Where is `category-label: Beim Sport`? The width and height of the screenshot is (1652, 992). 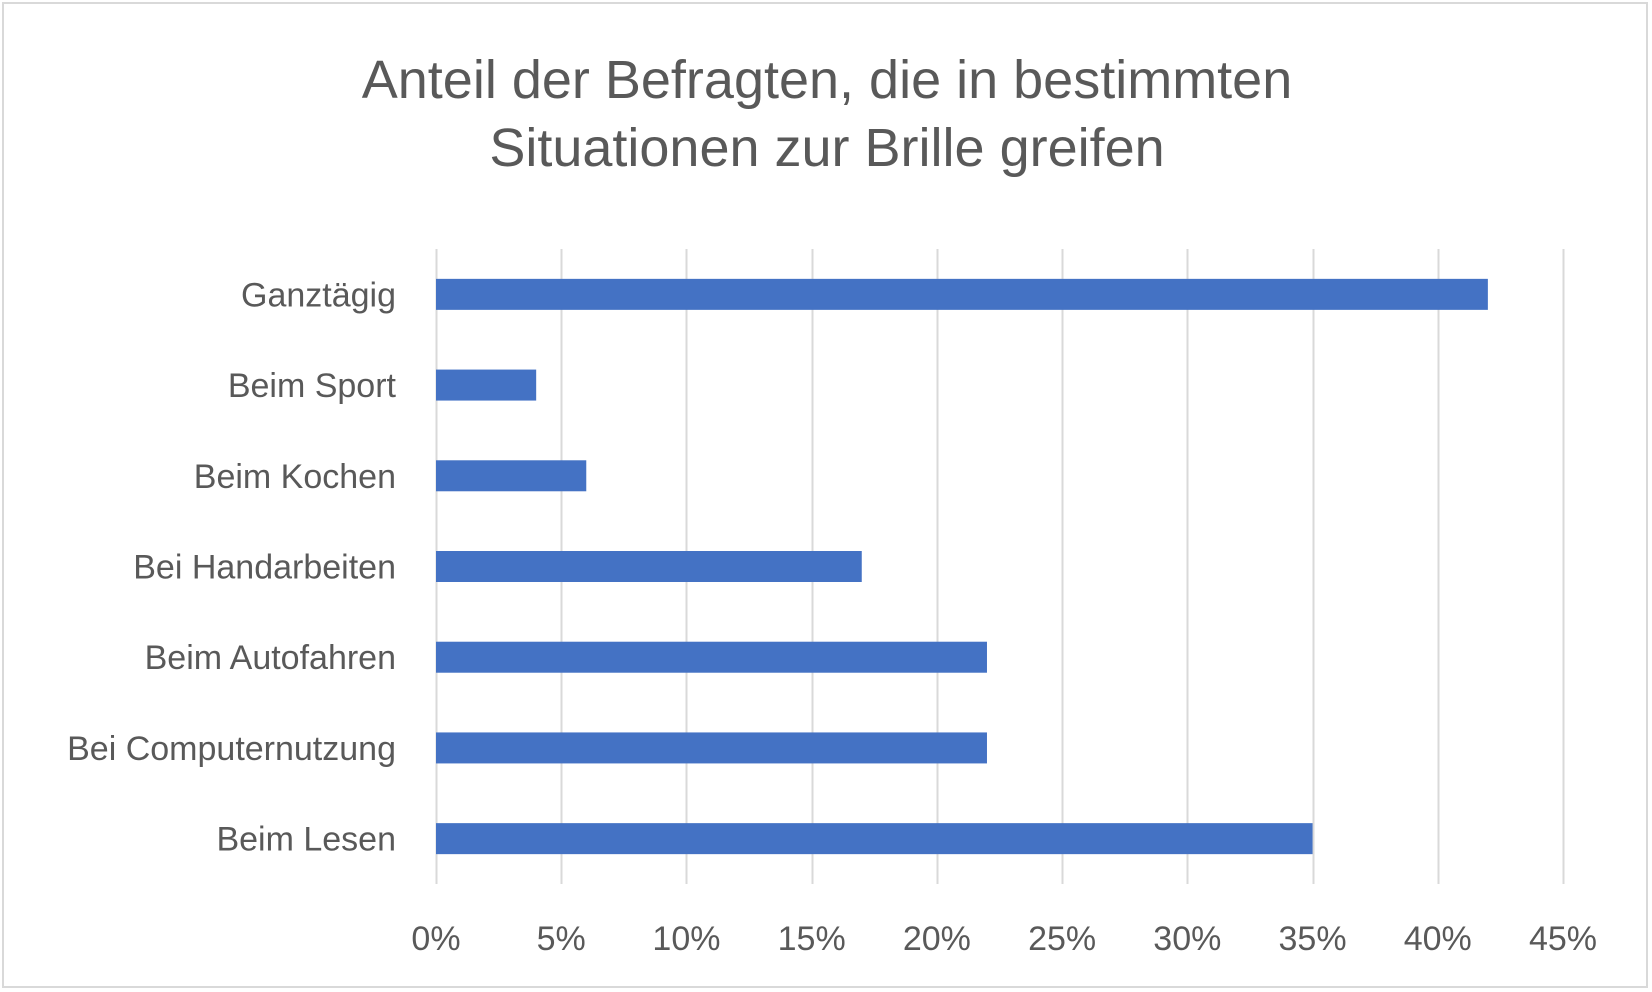
category-label: Beim Sport is located at coordinates (312, 386).